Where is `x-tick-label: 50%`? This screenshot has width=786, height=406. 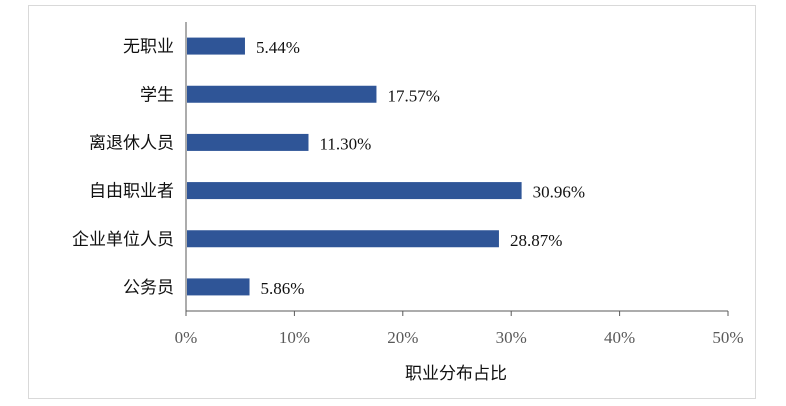 x-tick-label: 50% is located at coordinates (727, 337).